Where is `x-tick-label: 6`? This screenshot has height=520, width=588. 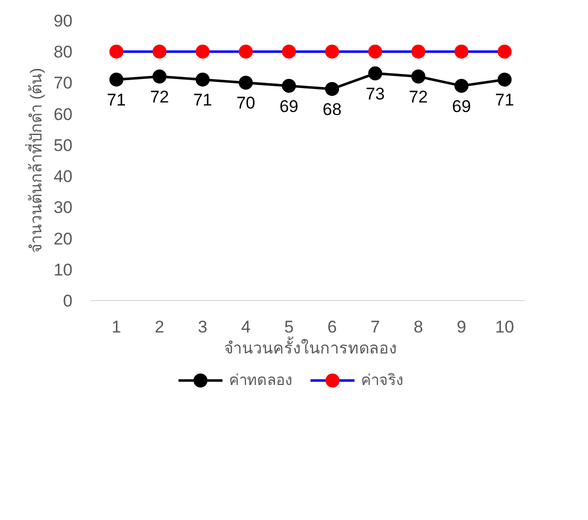
x-tick-label: 6 is located at coordinates (332, 327).